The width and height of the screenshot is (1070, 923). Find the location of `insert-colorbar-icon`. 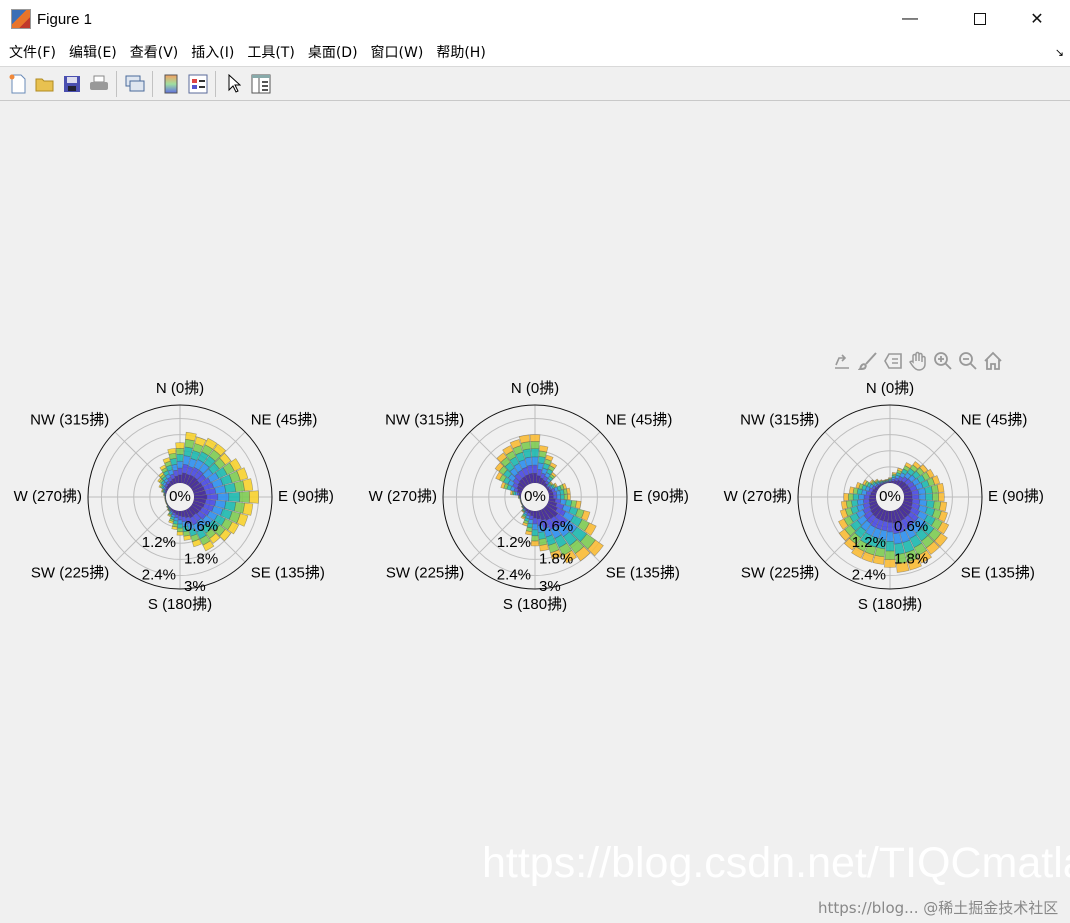

insert-colorbar-icon is located at coordinates (171, 84).